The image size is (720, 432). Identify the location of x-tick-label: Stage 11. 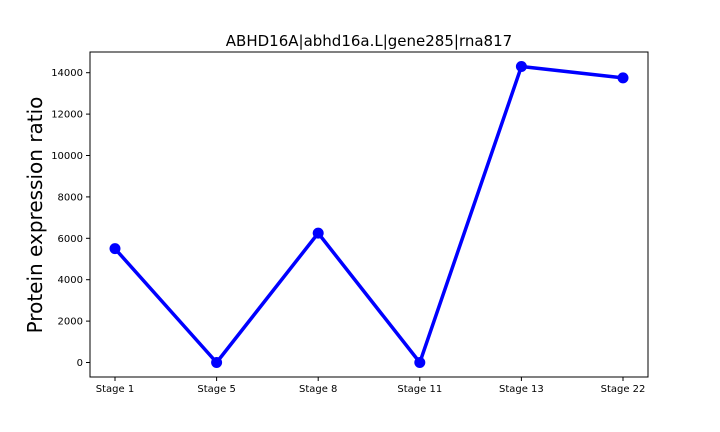
(419, 389).